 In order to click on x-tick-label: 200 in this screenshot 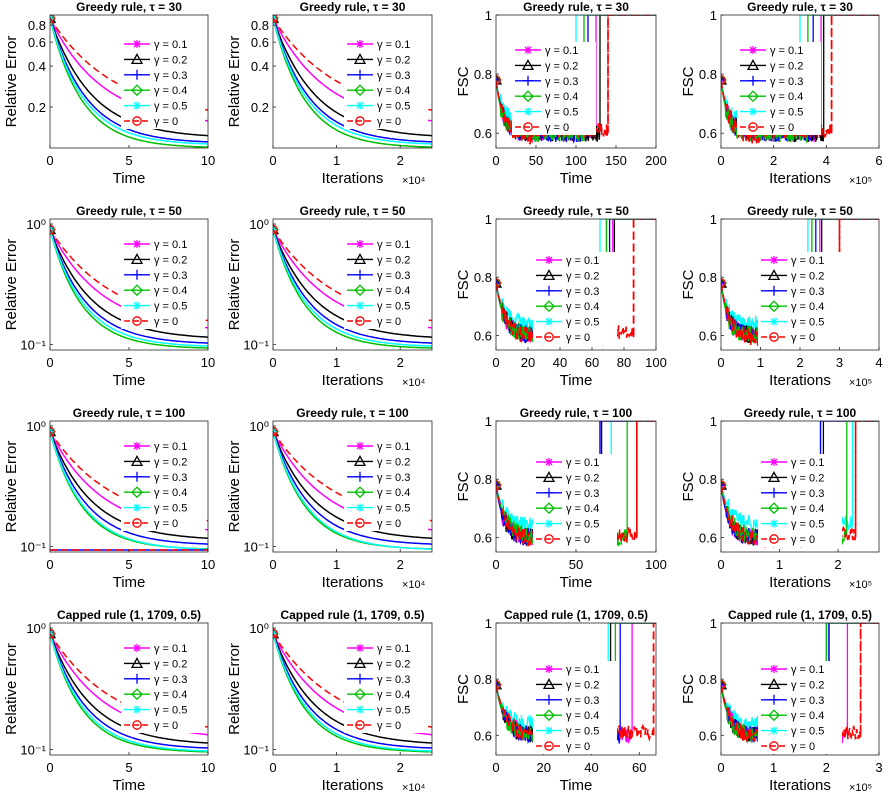, I will do `click(656, 160)`.